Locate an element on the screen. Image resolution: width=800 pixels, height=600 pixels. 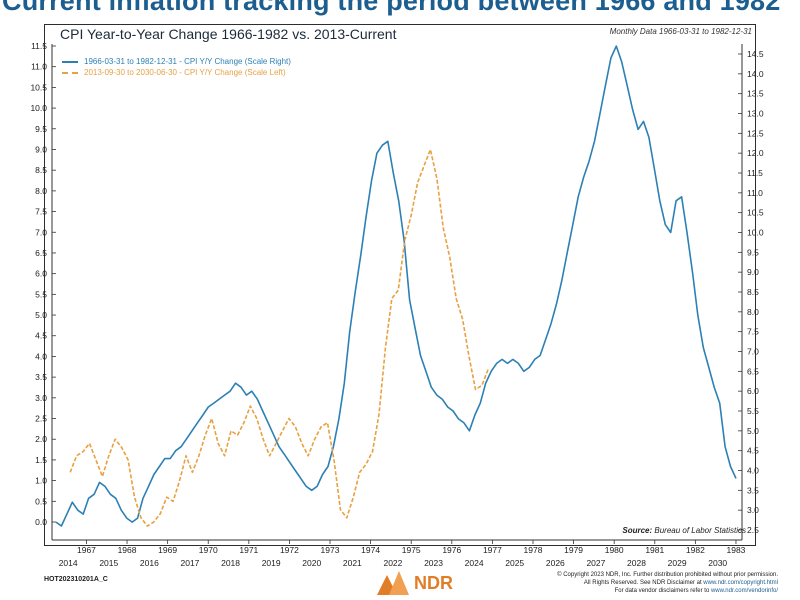
bottom-axis-tick-label: 2030 is located at coordinates (717, 563).